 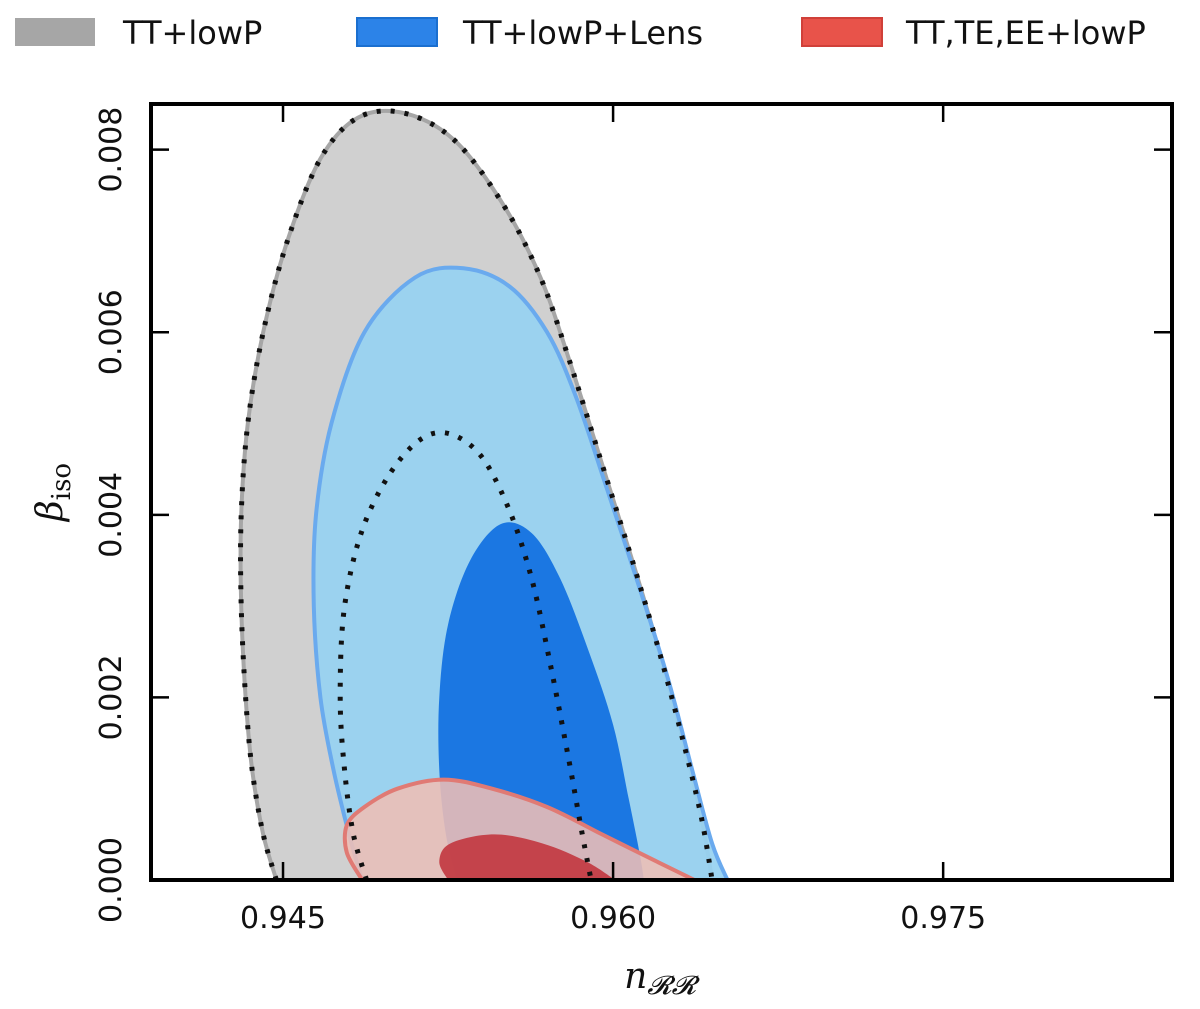 I want to click on y-tick-label: 0.008, so click(x=111, y=150).